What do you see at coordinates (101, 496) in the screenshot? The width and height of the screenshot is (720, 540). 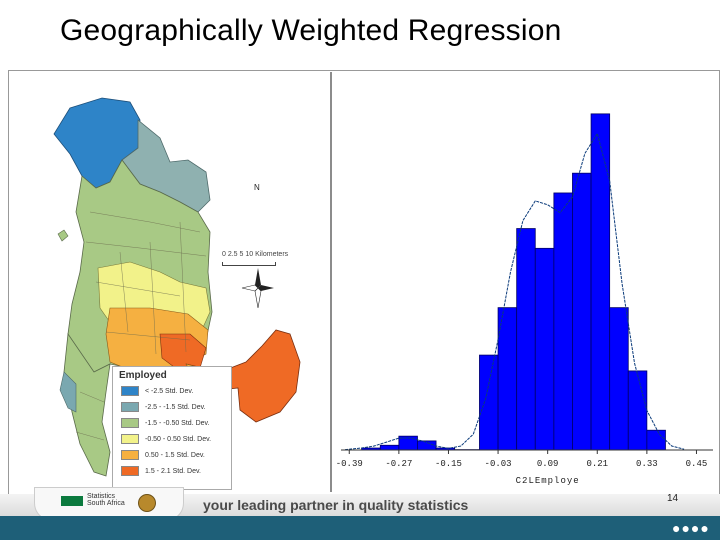 I see `logo-line-1: Statistics` at bounding box center [101, 496].